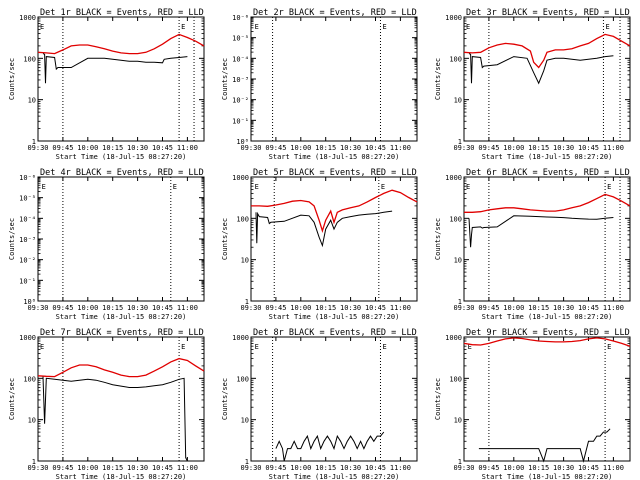  What do you see at coordinates (27, 281) in the screenshot?
I see `y-tick-label: 10⁻¹` at bounding box center [27, 281].